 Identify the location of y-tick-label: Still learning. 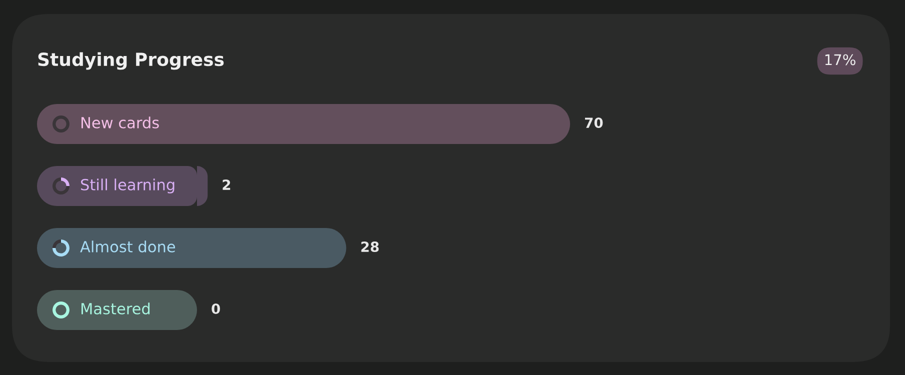
(127, 186).